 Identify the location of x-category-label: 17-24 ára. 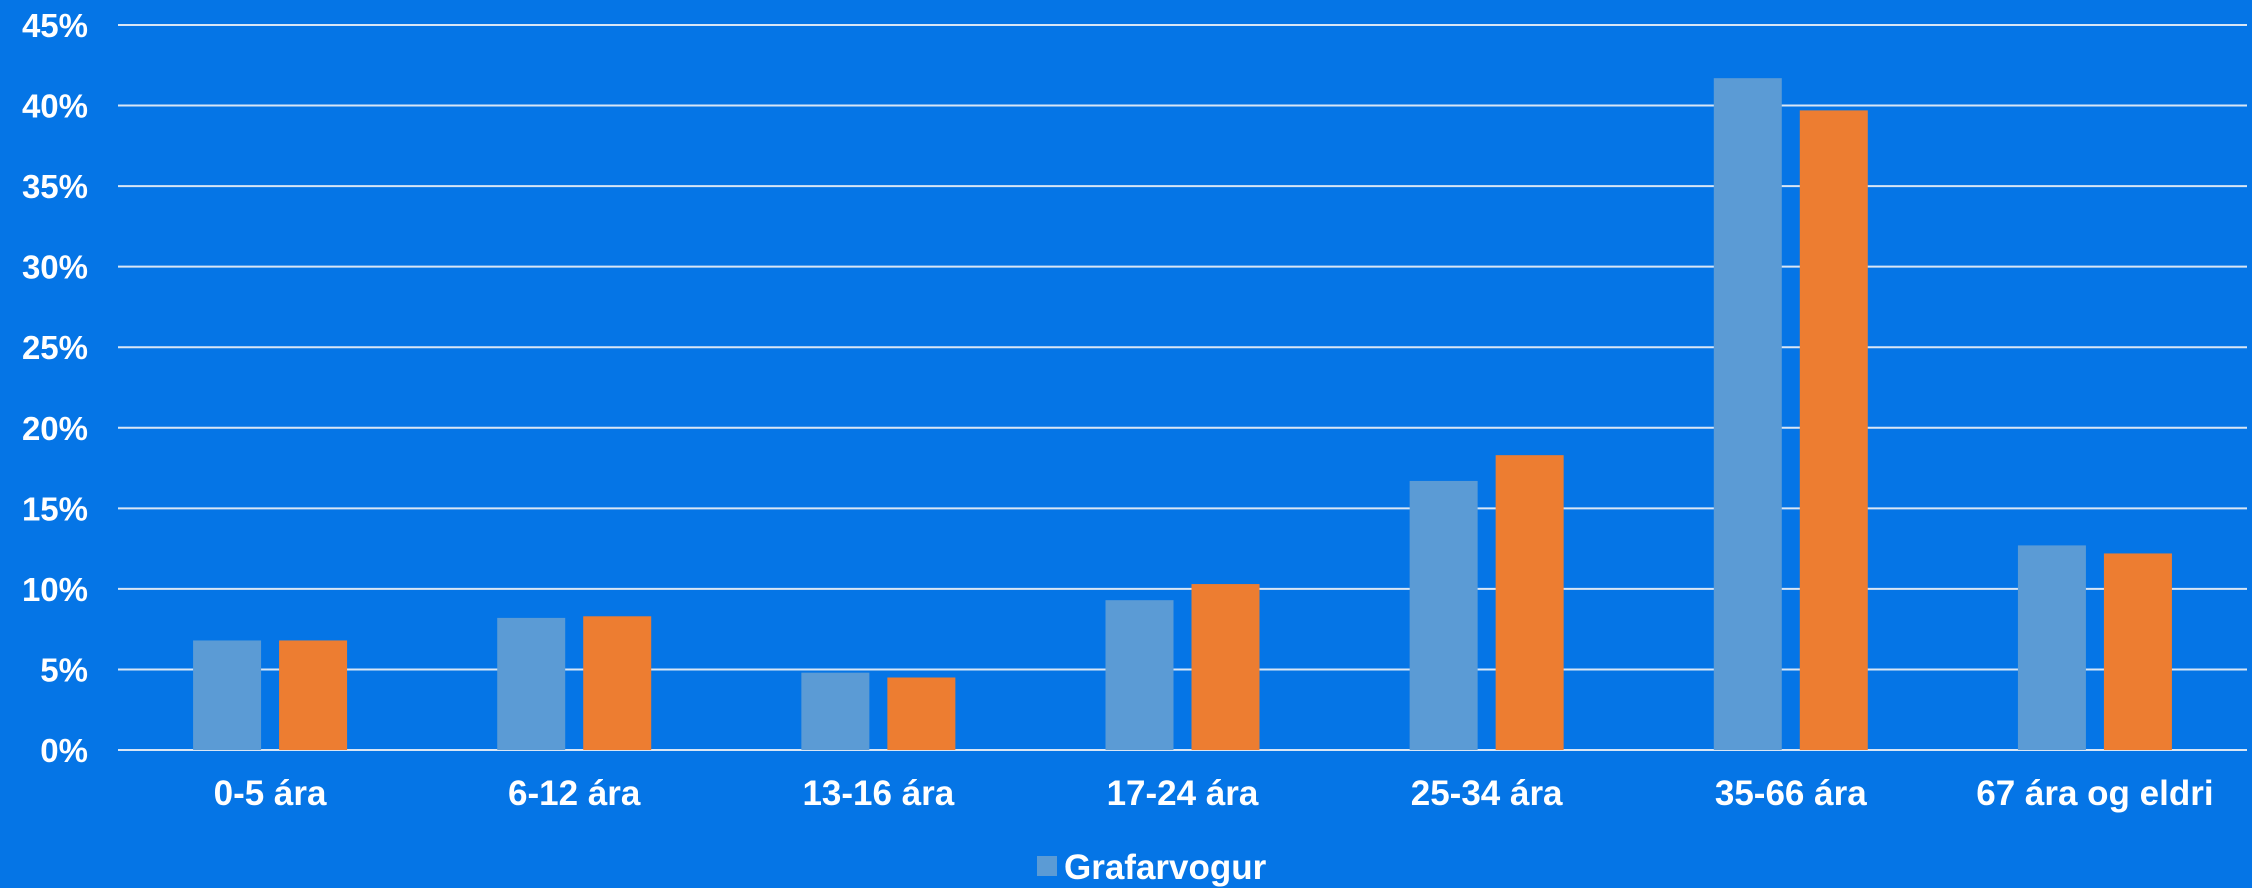
(1183, 793).